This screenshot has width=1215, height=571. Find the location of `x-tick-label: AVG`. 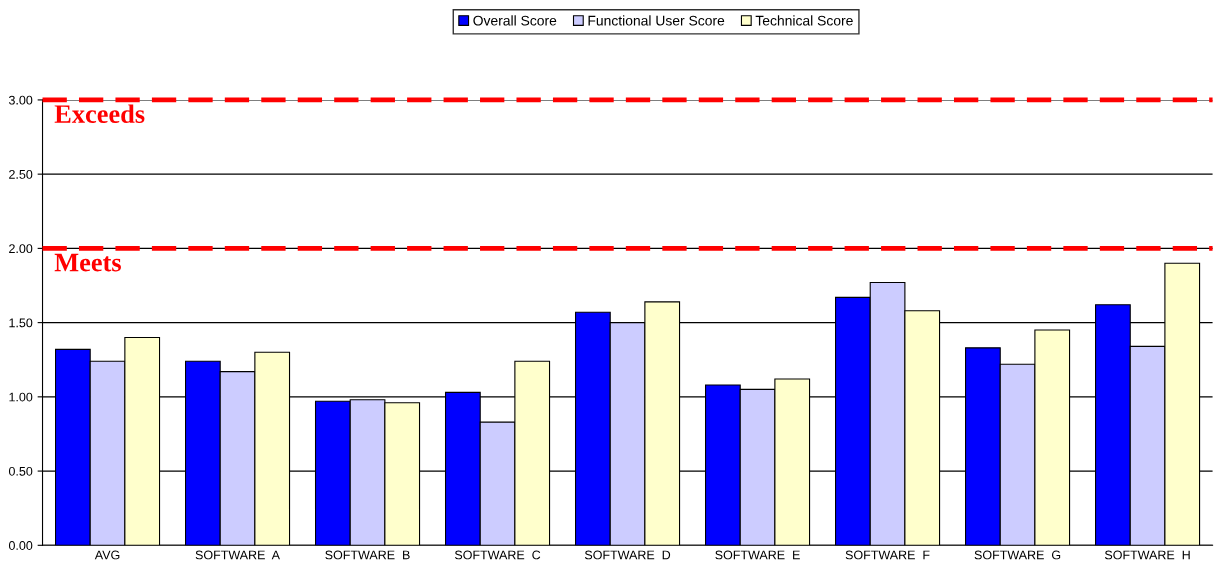

x-tick-label: AVG is located at coordinates (107, 555).